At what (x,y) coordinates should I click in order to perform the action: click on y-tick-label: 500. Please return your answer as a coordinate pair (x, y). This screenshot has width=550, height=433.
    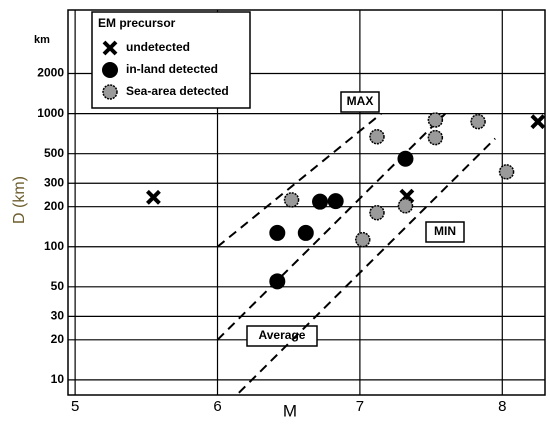
    Looking at the image, I should click on (54, 153).